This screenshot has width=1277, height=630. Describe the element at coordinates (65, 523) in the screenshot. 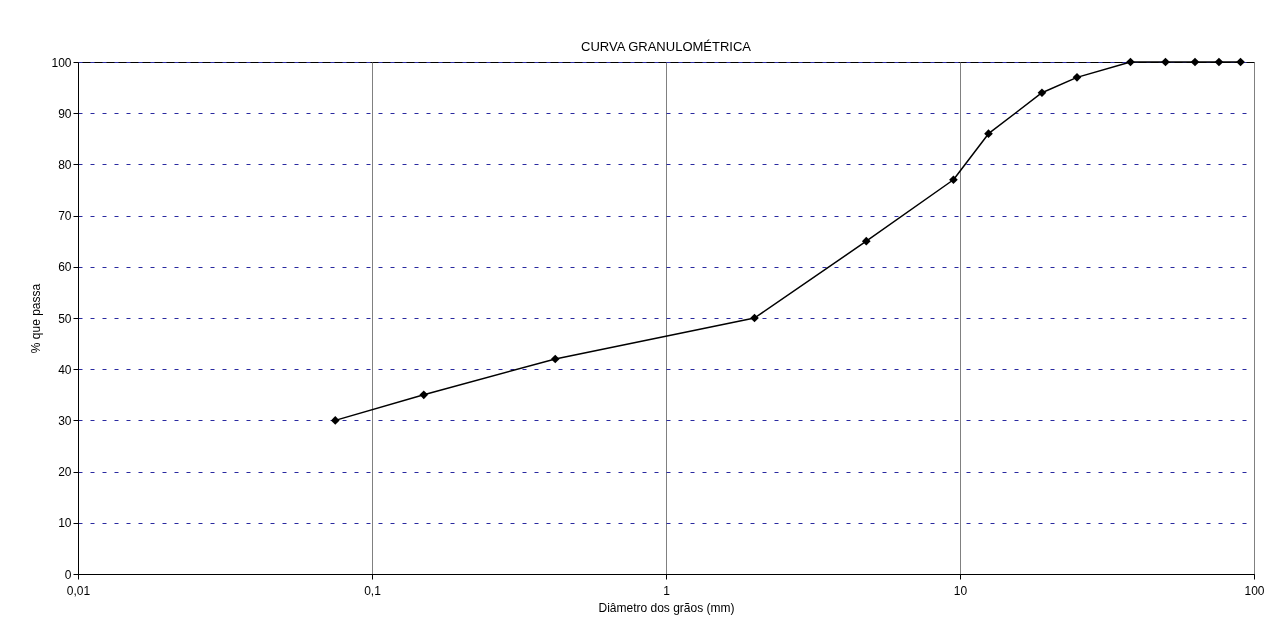

I see `y-tick-label: 10` at that location.